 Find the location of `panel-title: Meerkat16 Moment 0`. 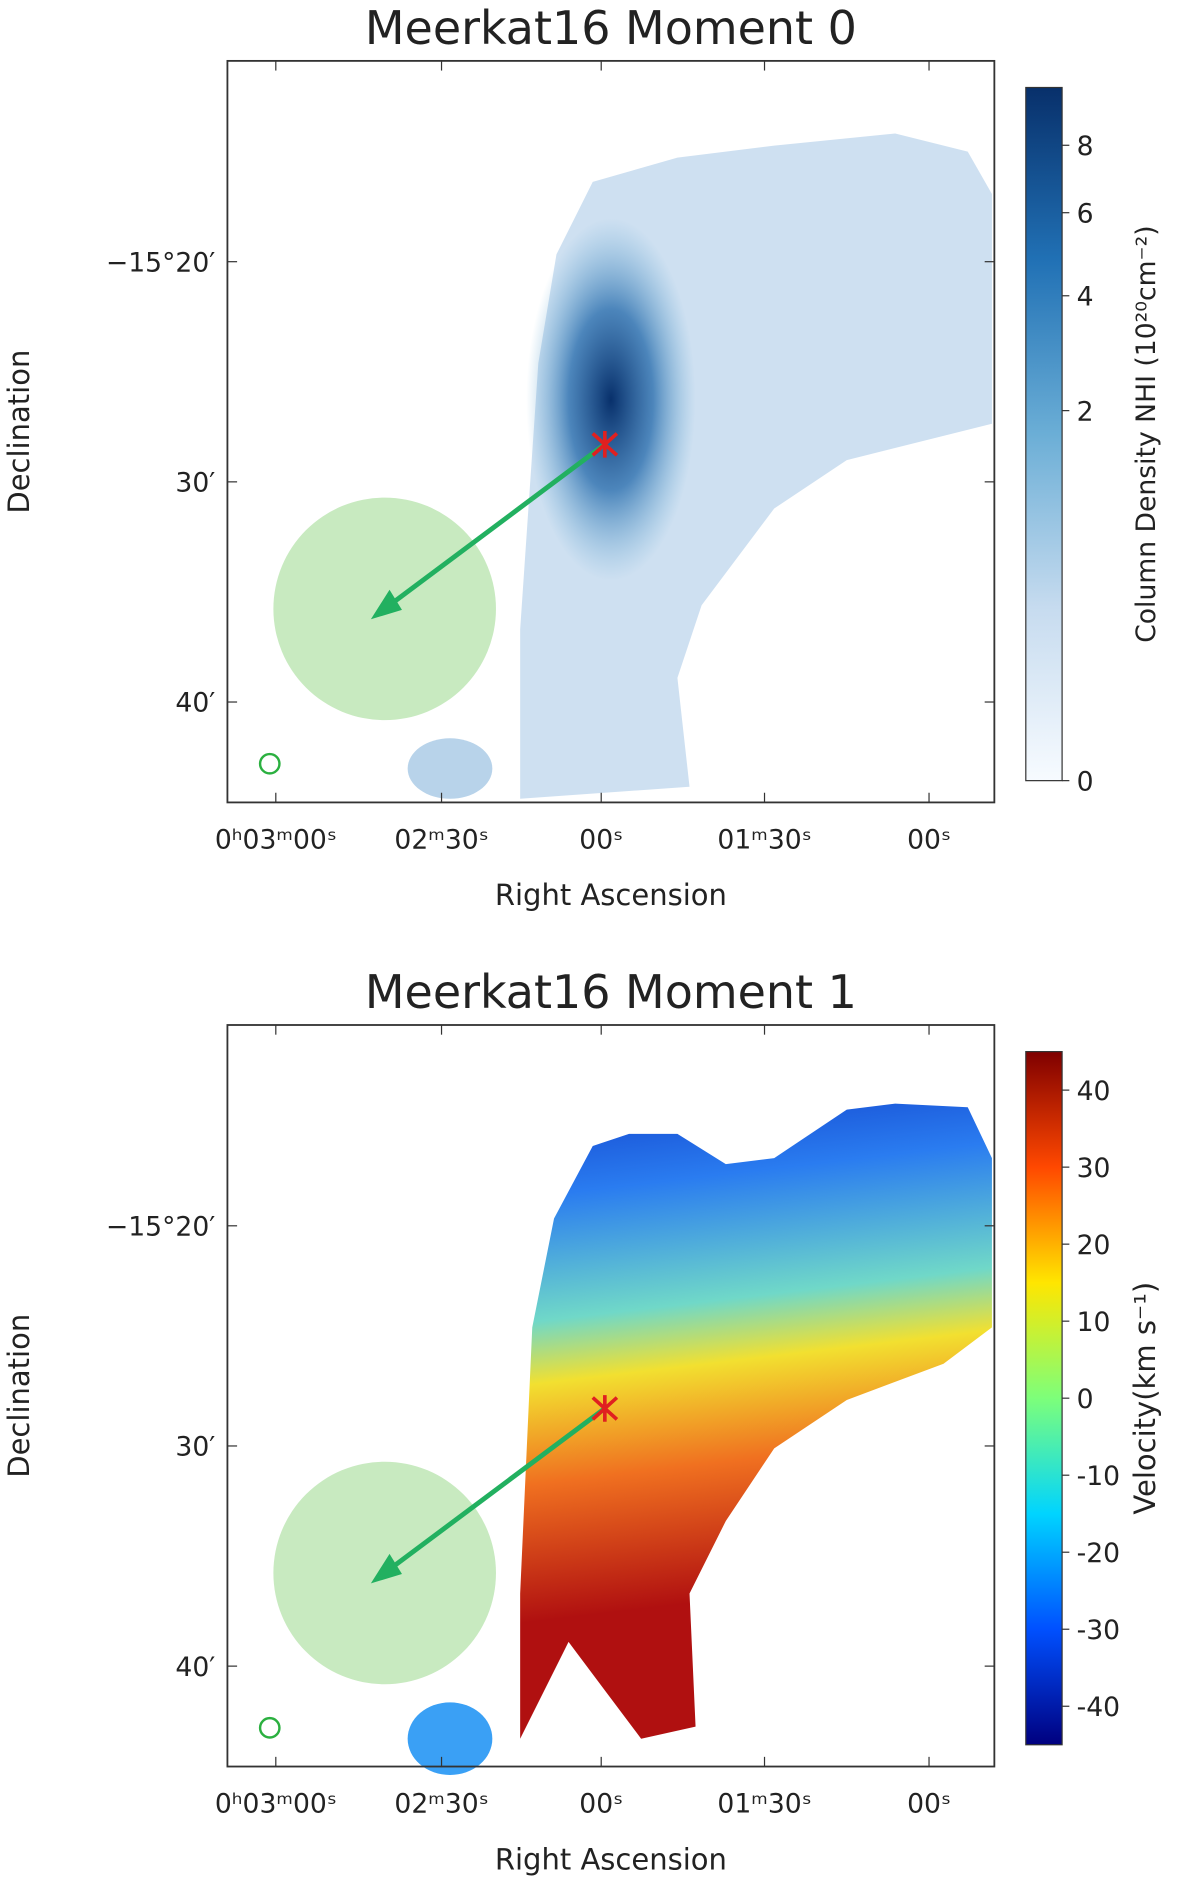

panel-title: Meerkat16 Moment 0 is located at coordinates (611, 28).